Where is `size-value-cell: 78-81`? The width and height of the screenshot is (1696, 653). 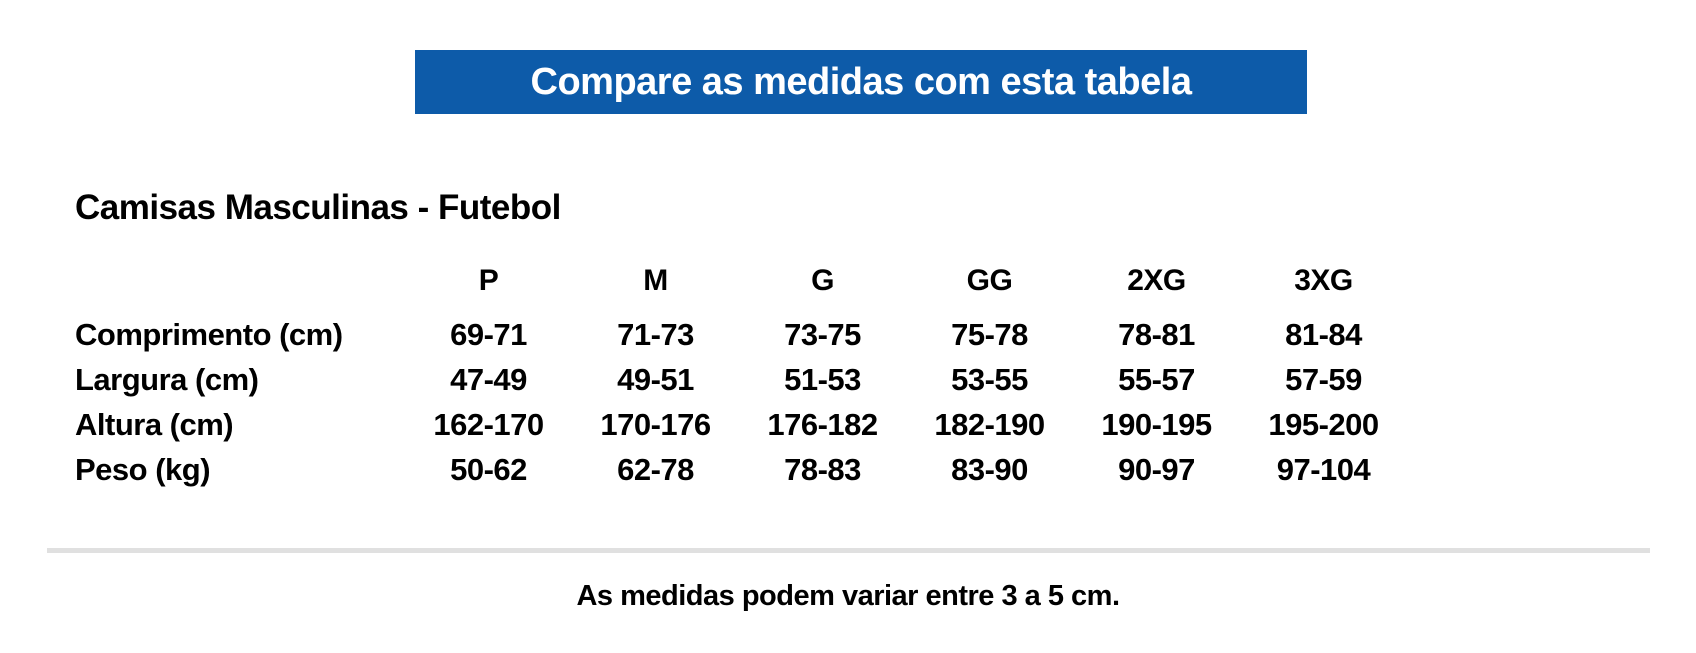 size-value-cell: 78-81 is located at coordinates (1156, 334).